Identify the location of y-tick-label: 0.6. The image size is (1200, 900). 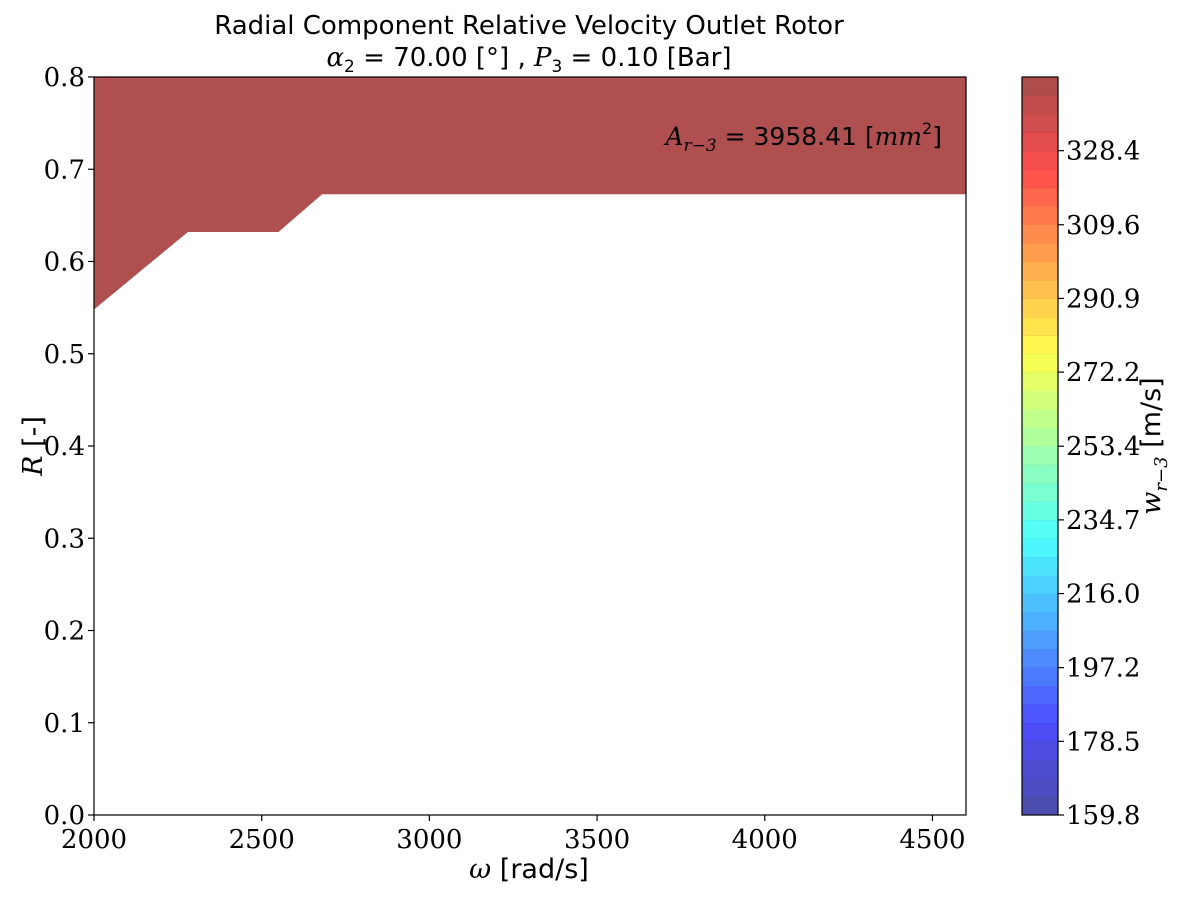
(64, 263).